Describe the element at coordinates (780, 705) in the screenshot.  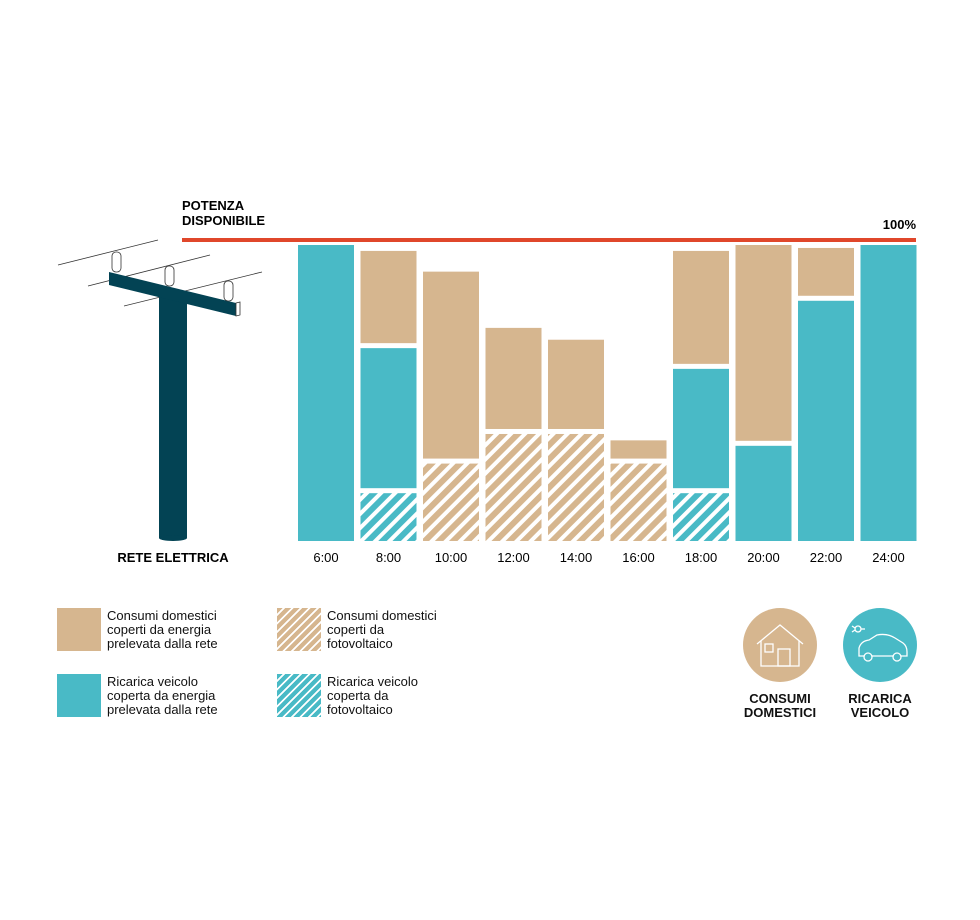
I see `domestic-icon-caption: CONSUMI DOMESTICI` at that location.